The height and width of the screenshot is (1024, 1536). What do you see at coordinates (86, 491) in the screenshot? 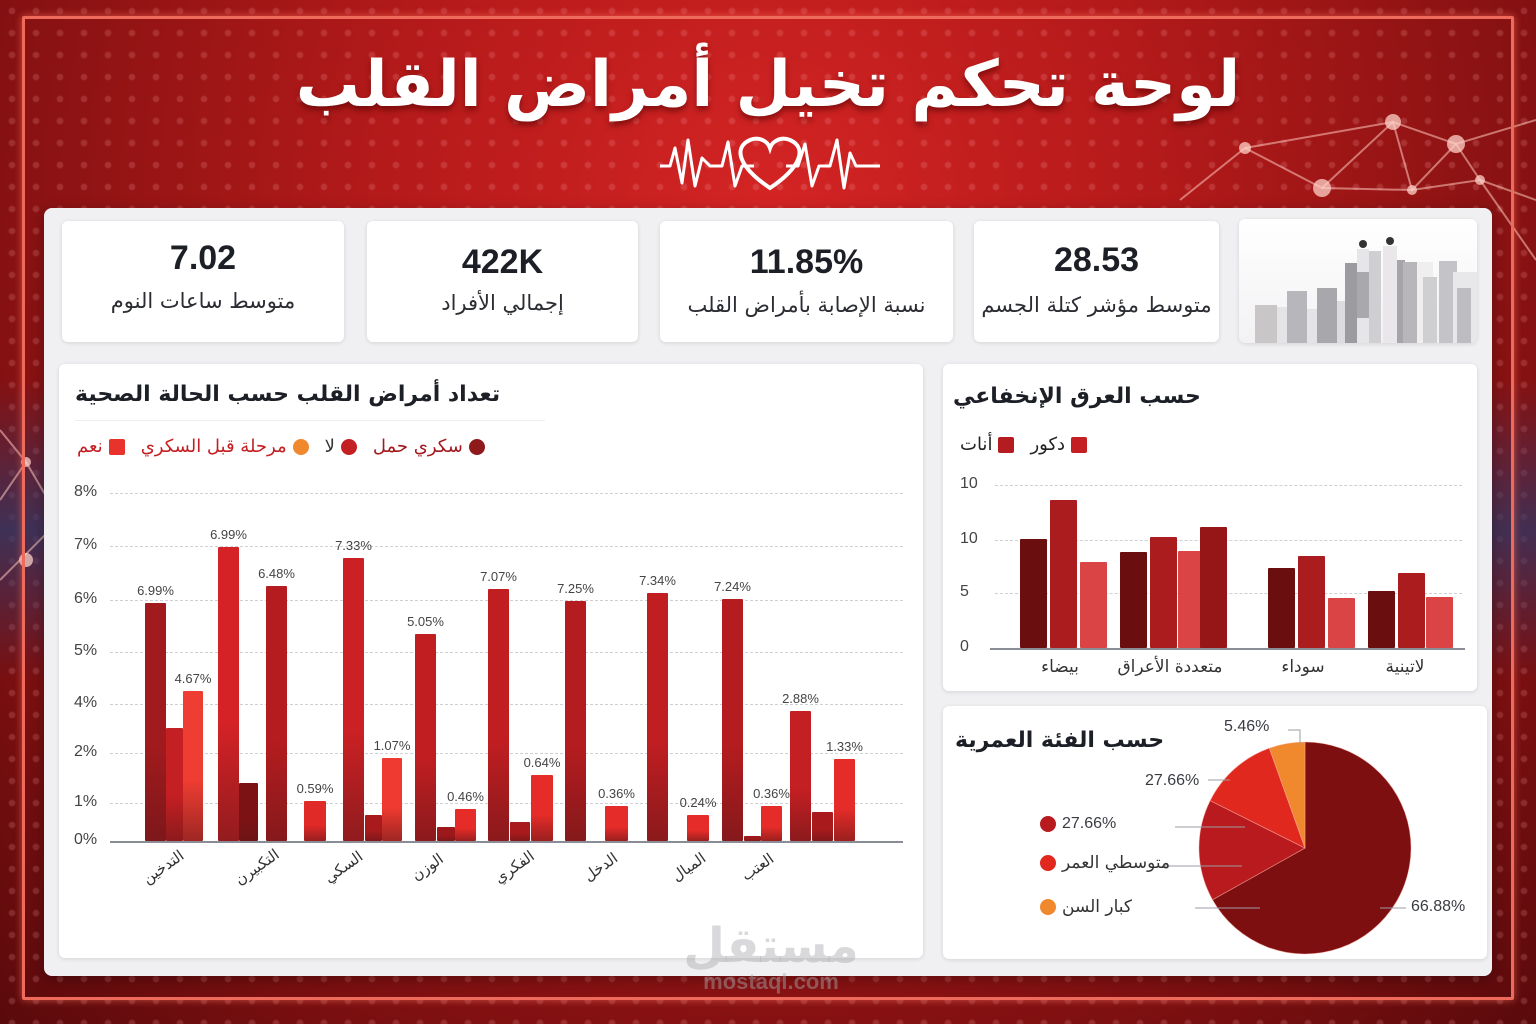
I see `y-tick-label: 8%` at bounding box center [86, 491].